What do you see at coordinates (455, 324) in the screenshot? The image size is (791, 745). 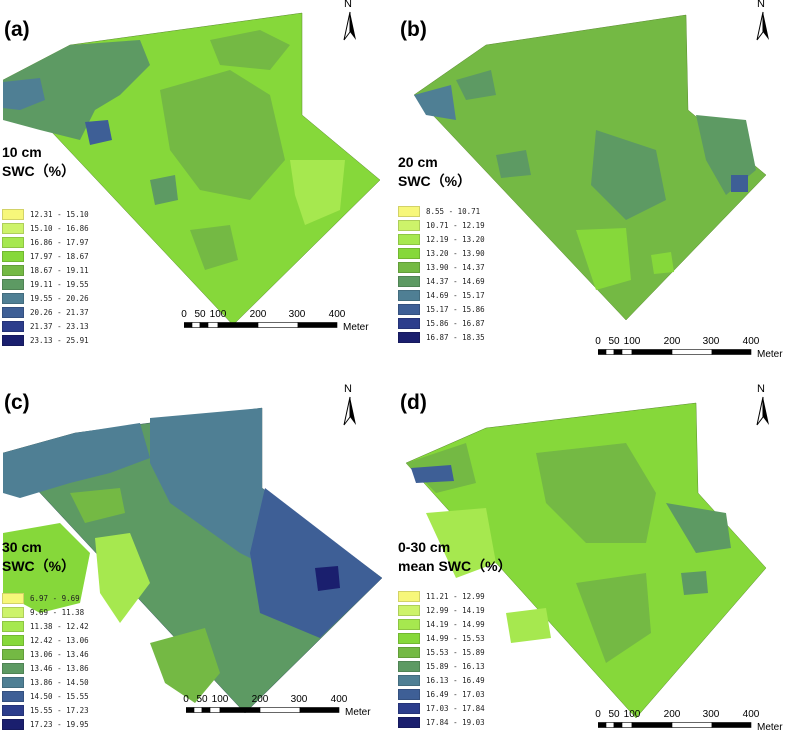 I see `legend-label: 15.86 - 16.87` at bounding box center [455, 324].